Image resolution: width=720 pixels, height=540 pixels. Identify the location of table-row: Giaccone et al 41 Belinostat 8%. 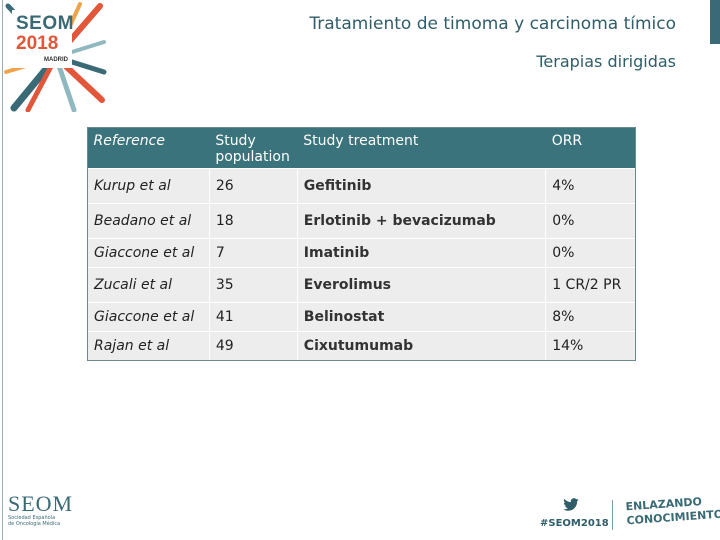
(361, 316).